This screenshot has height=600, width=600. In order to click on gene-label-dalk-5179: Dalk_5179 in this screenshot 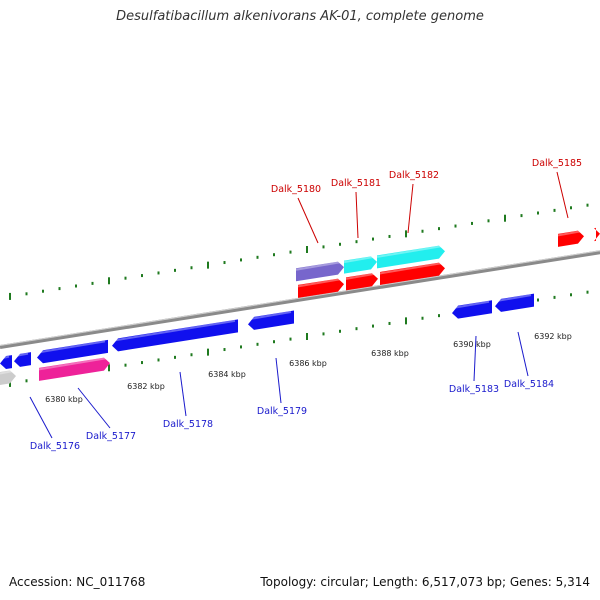, I will do `click(282, 387)`.